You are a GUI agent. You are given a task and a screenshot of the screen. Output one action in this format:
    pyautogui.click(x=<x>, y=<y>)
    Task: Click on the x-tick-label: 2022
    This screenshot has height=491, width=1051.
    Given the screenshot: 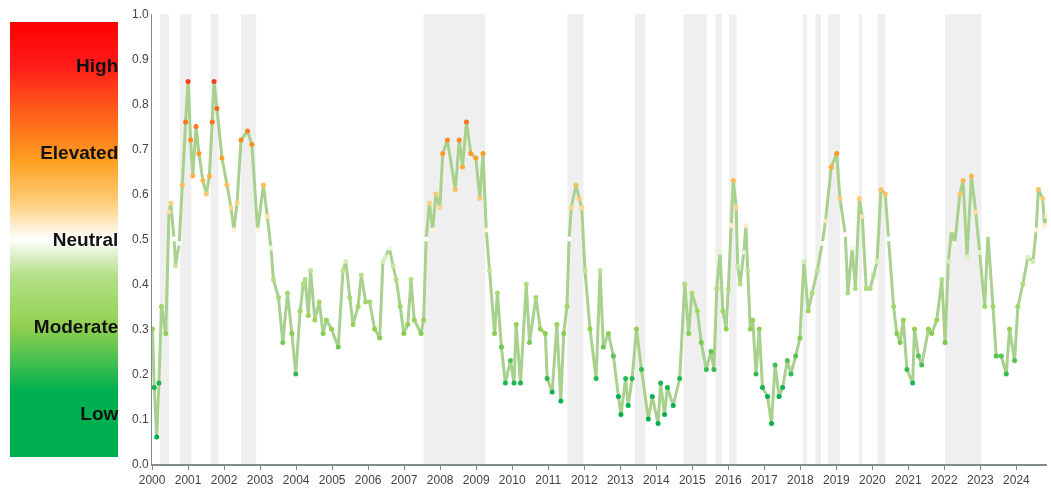 What is the action you would take?
    pyautogui.click(x=945, y=480)
    